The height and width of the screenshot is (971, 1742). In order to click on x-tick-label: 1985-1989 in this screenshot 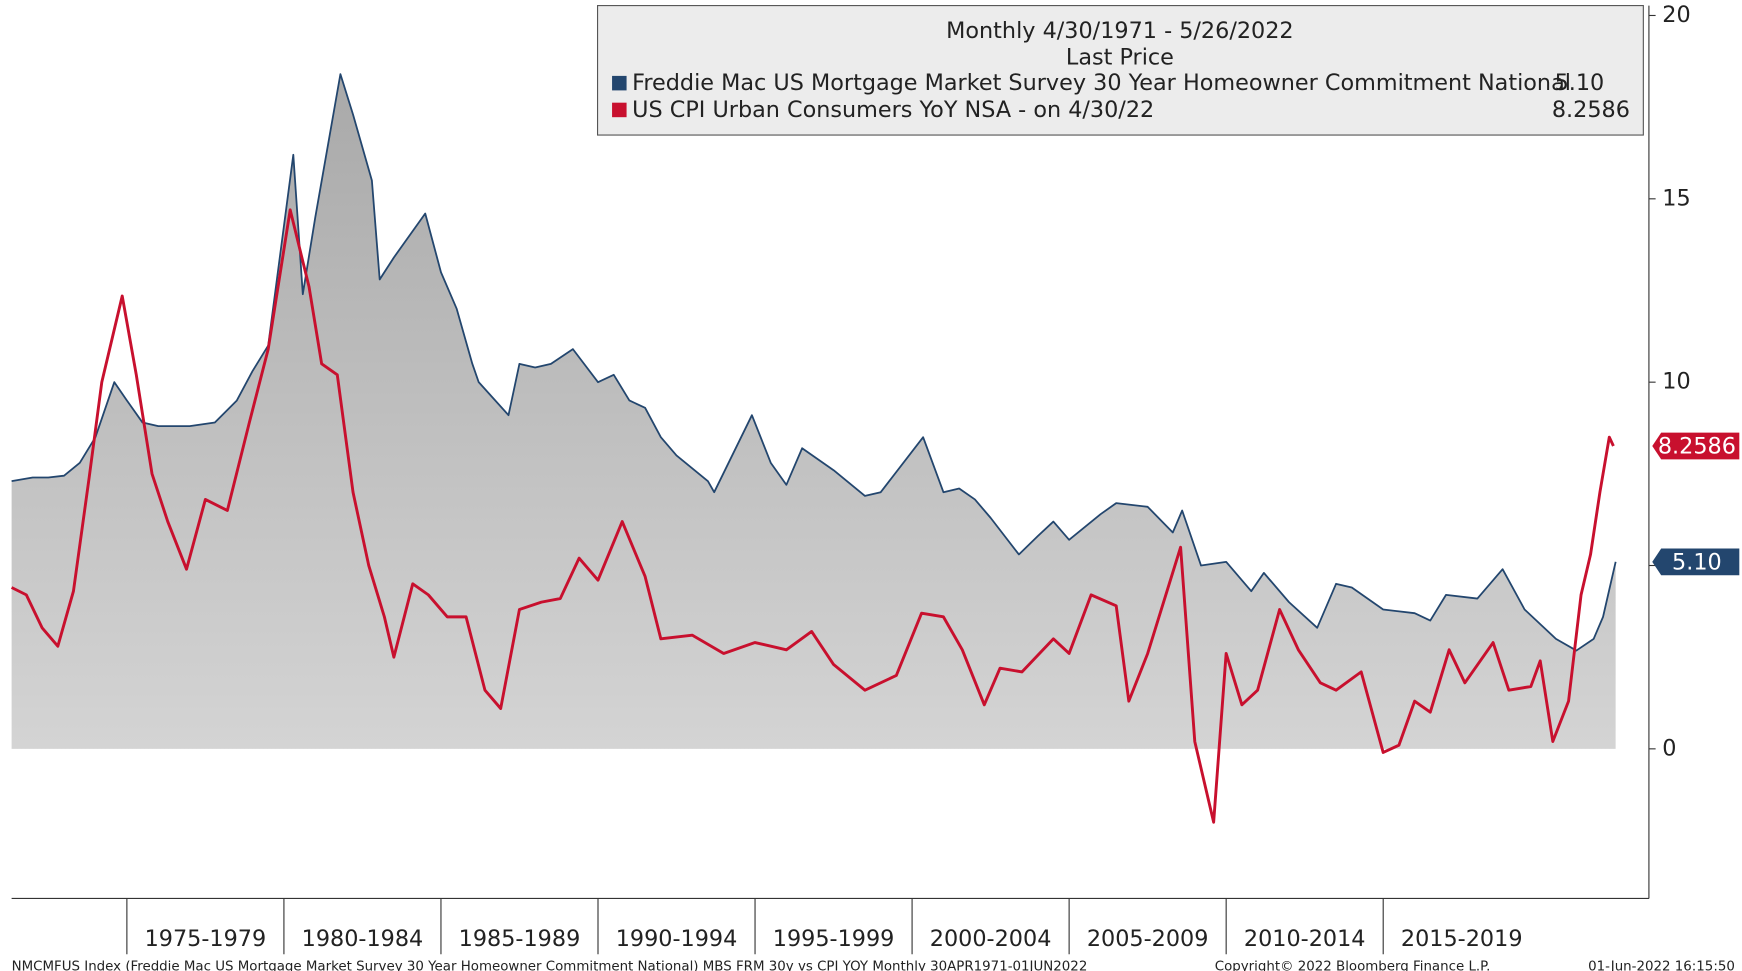, I will do `click(520, 939)`.